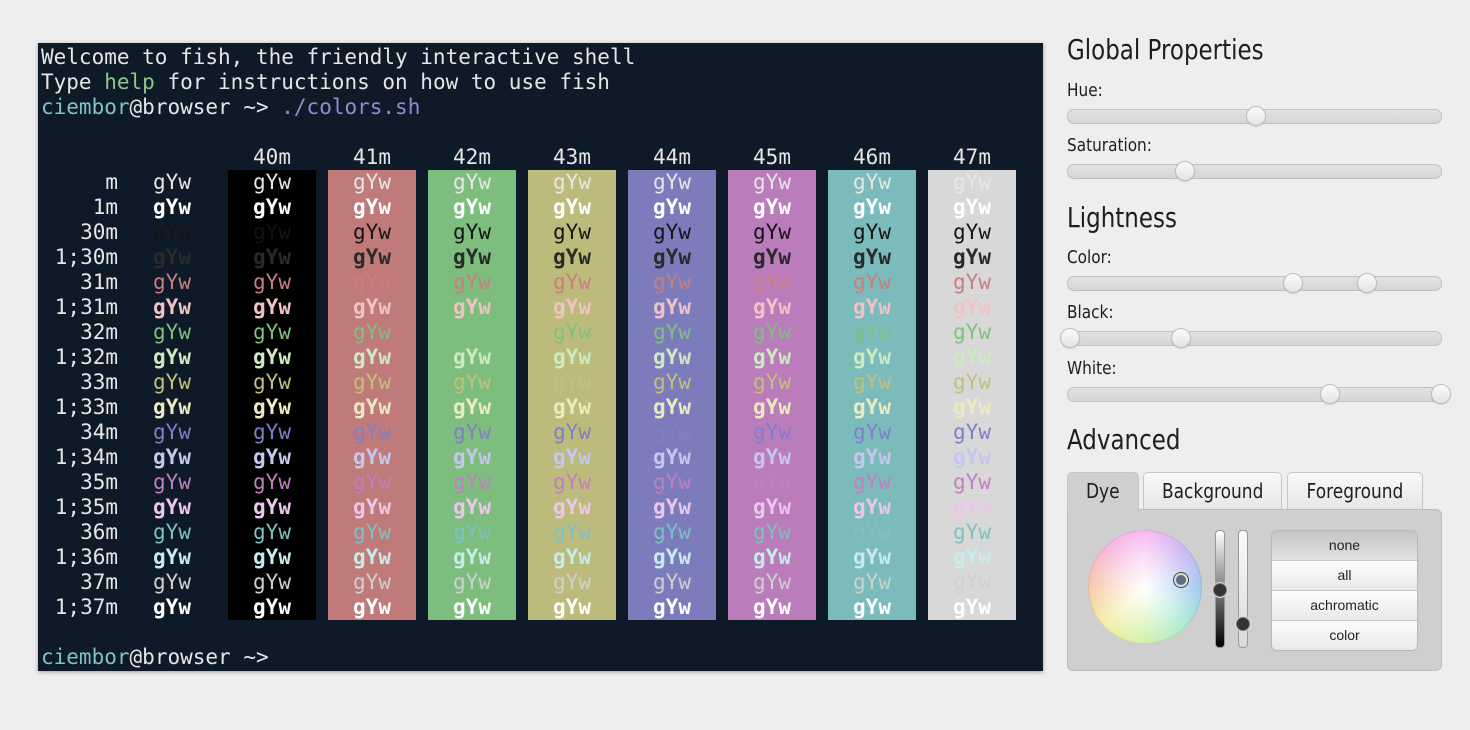 The height and width of the screenshot is (730, 1470). I want to click on bg-column-44m, so click(672, 395).